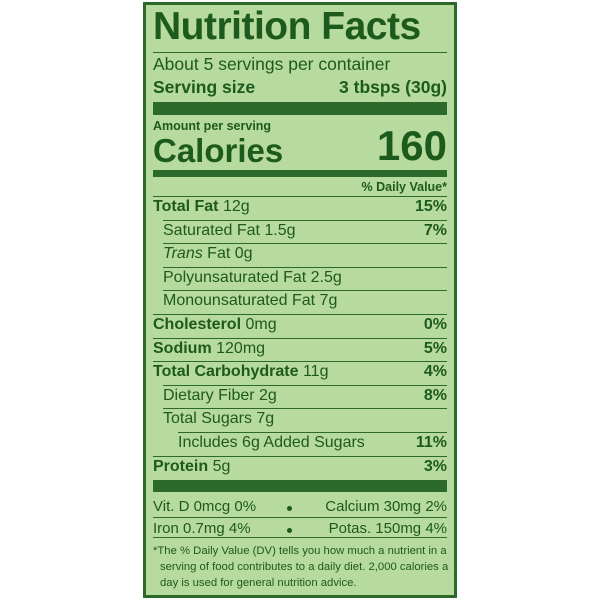  What do you see at coordinates (386, 506) in the screenshot?
I see `micronutrient: Calcium 30mg 2%` at bounding box center [386, 506].